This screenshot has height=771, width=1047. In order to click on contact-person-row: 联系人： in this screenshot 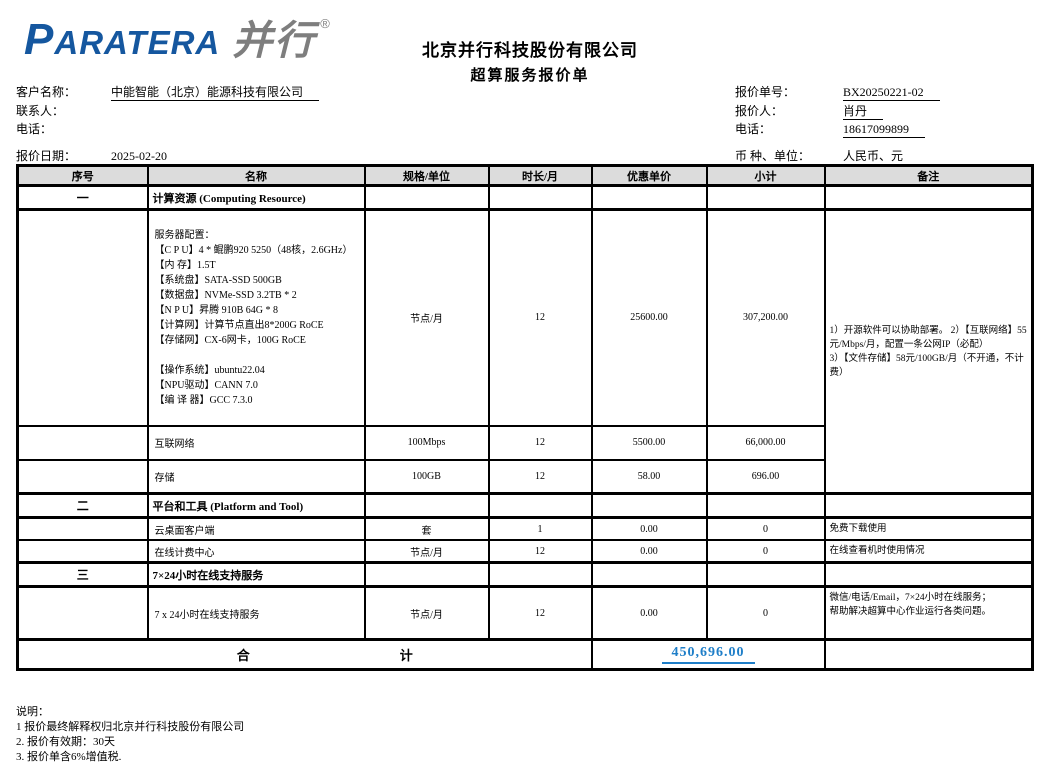, I will do `click(40, 110)`.